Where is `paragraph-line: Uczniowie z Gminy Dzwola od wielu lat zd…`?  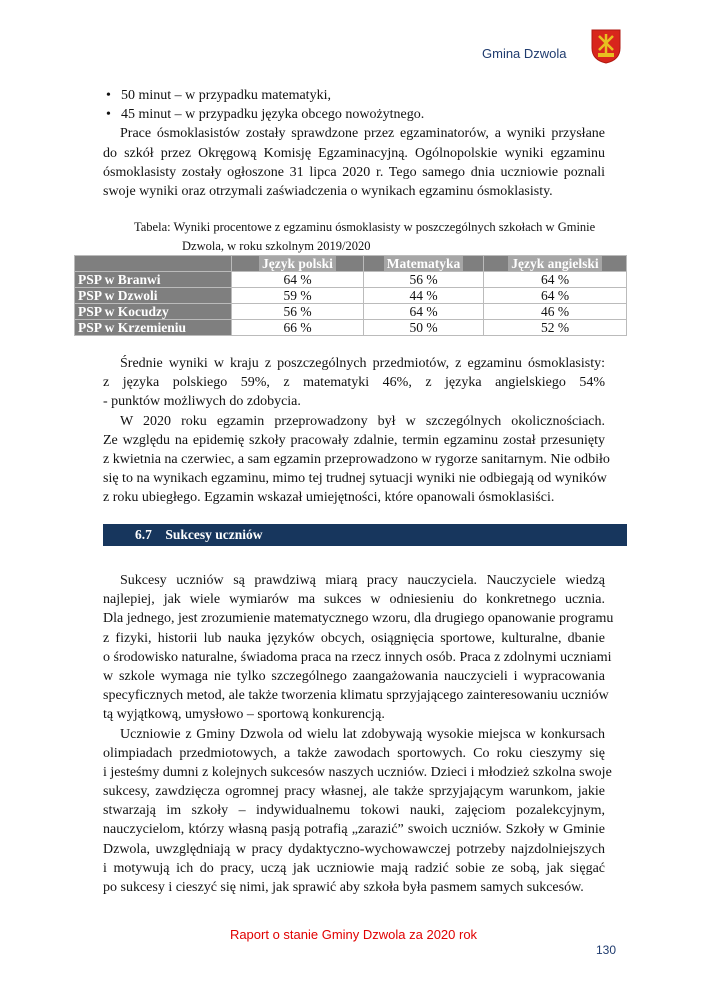 paragraph-line: Uczniowie z Gminy Dzwola od wielu lat zd… is located at coordinates (362, 734).